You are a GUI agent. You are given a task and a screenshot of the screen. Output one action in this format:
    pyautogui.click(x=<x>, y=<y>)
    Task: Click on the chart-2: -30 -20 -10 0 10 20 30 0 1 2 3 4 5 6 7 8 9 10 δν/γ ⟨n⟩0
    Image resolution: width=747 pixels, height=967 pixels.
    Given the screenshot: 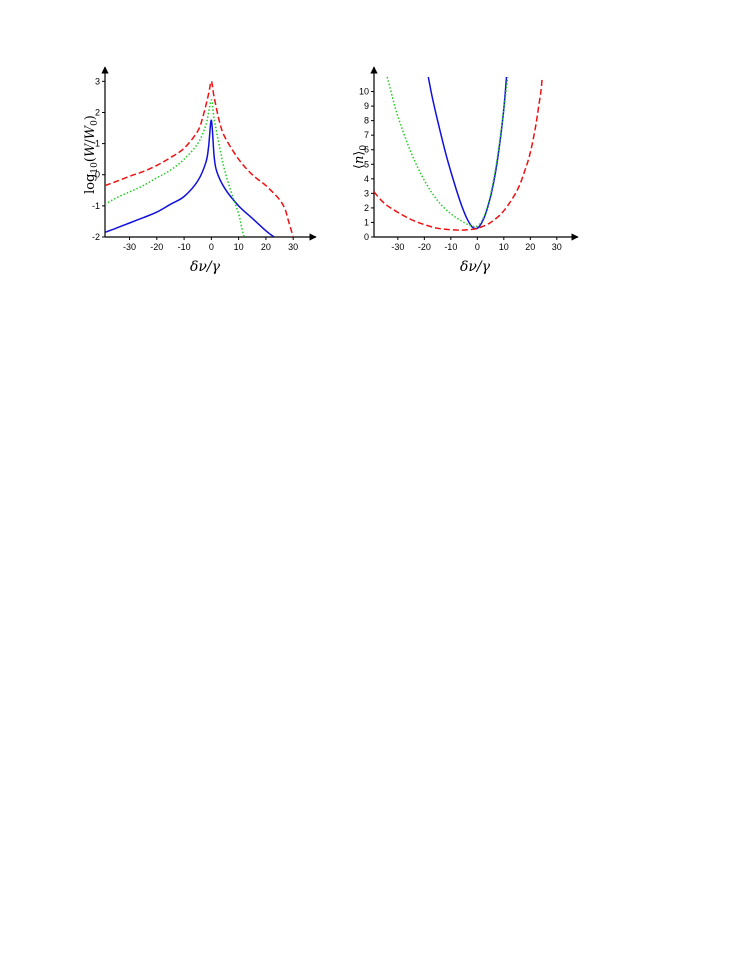 What is the action you would take?
    pyautogui.click(x=465, y=170)
    